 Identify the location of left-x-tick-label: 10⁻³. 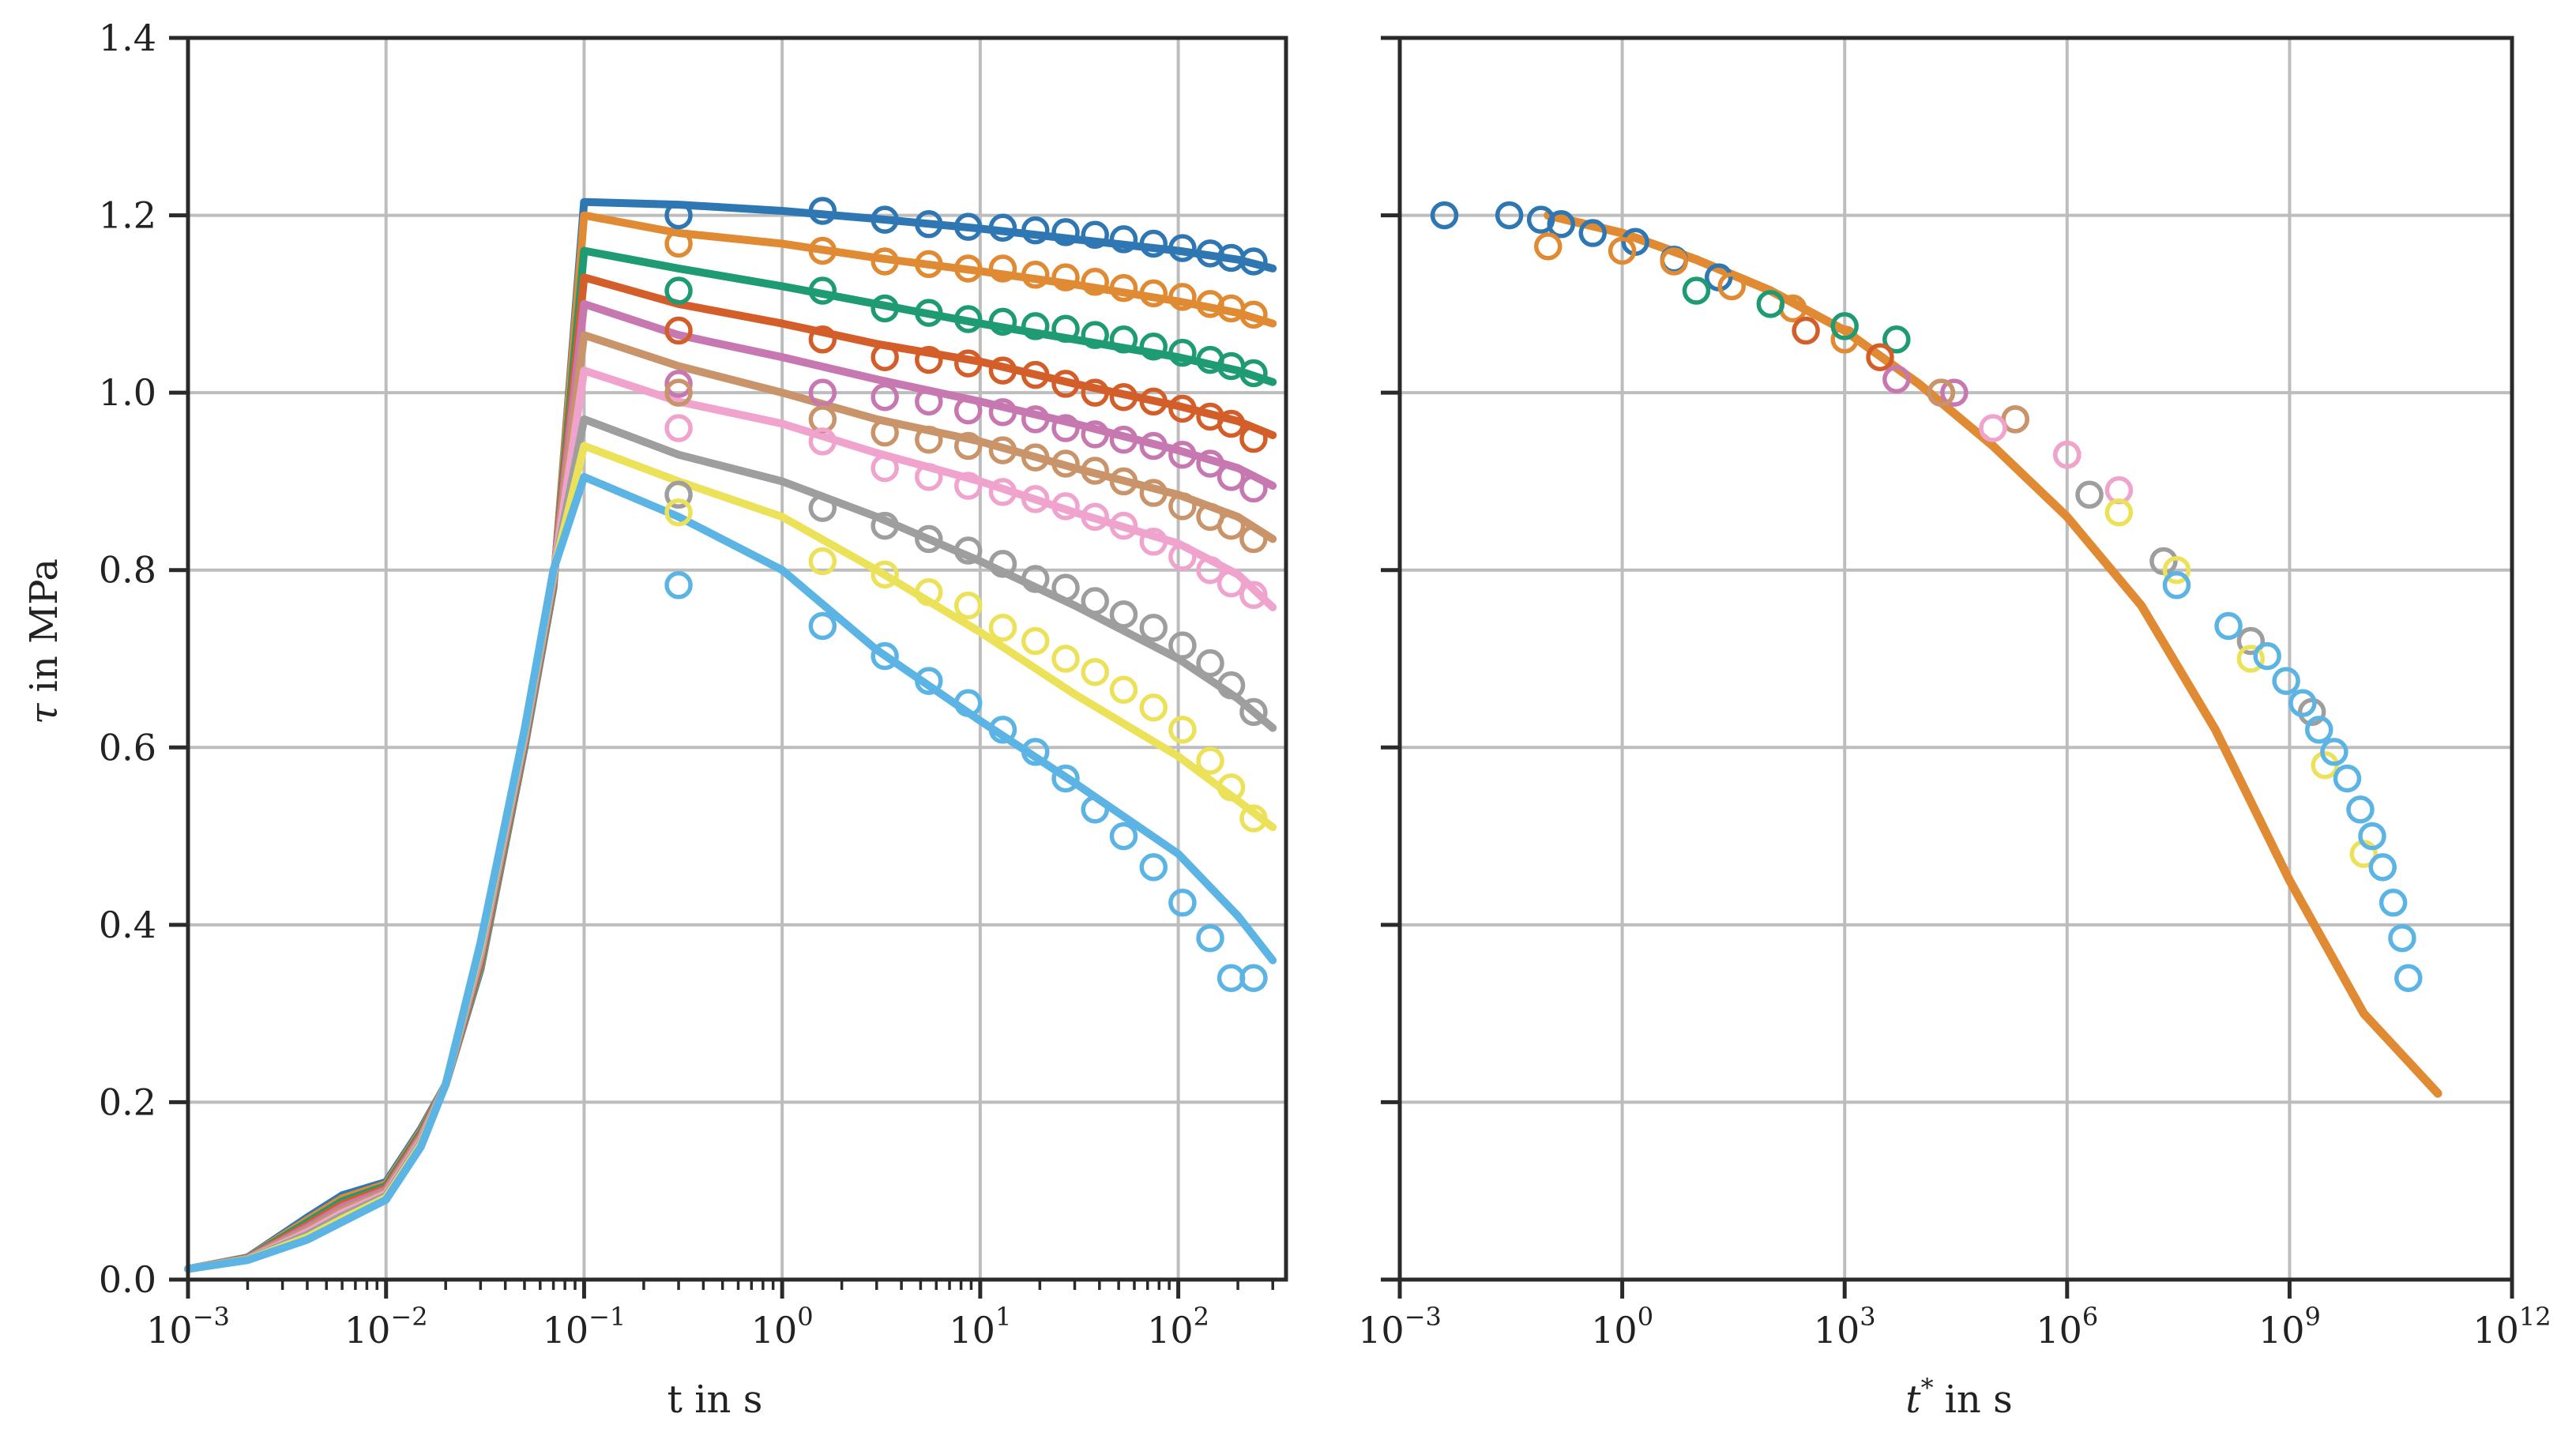
(188, 1326).